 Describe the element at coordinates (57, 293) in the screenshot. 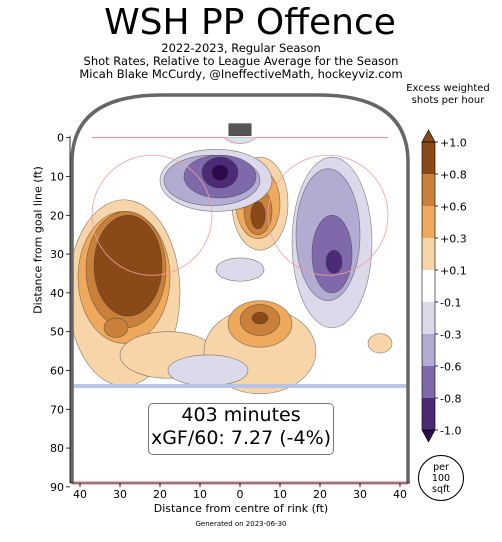

I see `y-tick-label: 40` at that location.